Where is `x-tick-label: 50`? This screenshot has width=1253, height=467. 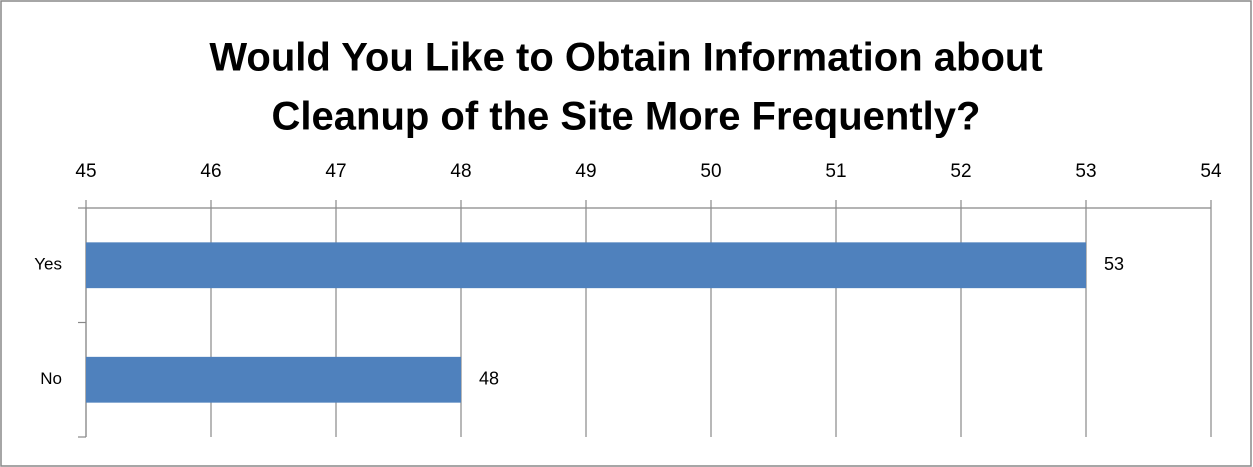 x-tick-label: 50 is located at coordinates (710, 171).